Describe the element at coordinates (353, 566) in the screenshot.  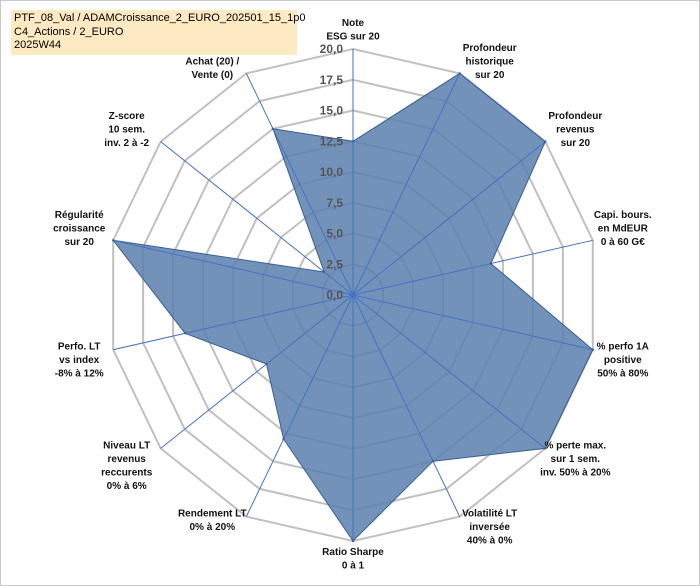
I see `axis-label-7-line-1: 0 à 1` at that location.